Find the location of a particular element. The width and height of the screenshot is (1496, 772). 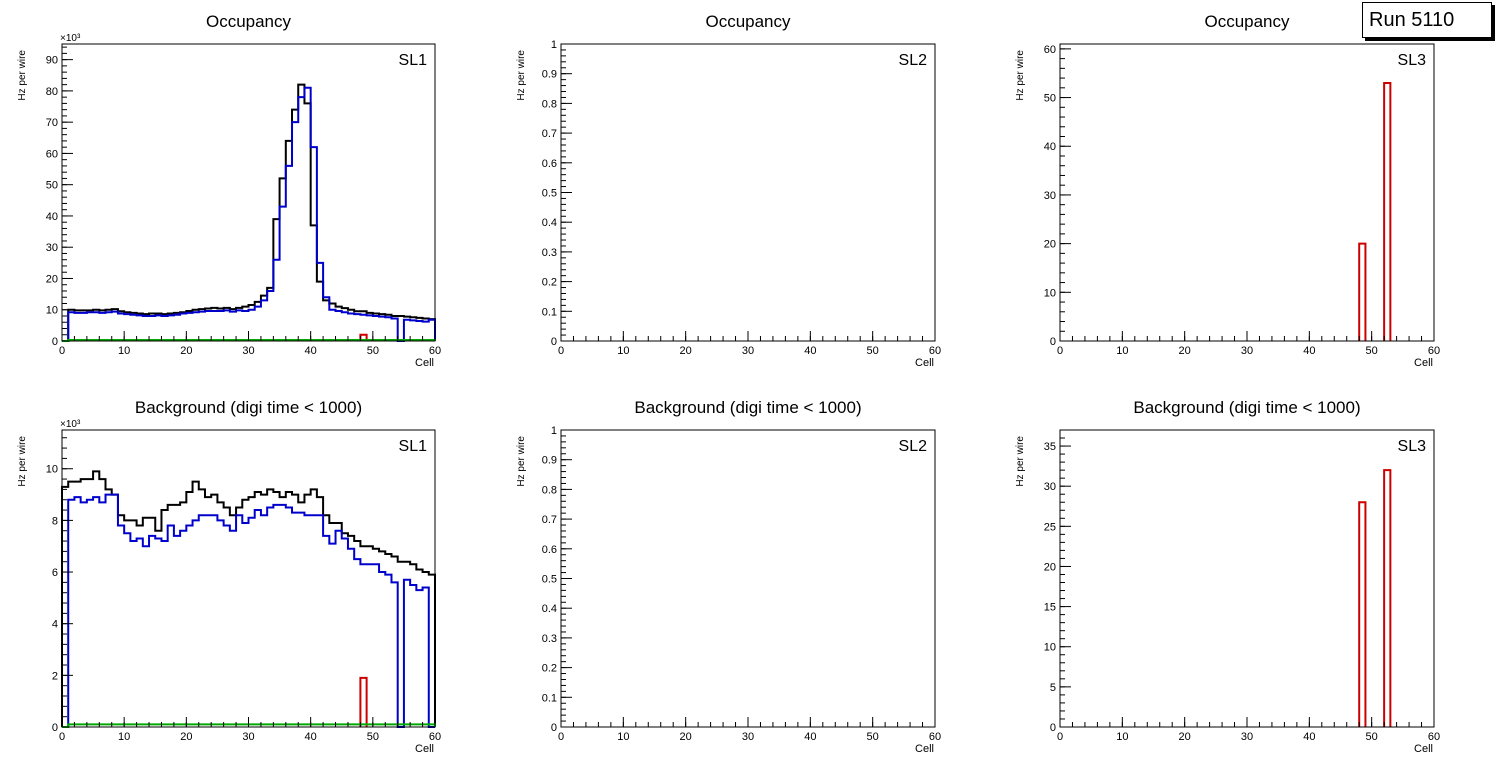

y-tick-label: 40 is located at coordinates (52, 217).